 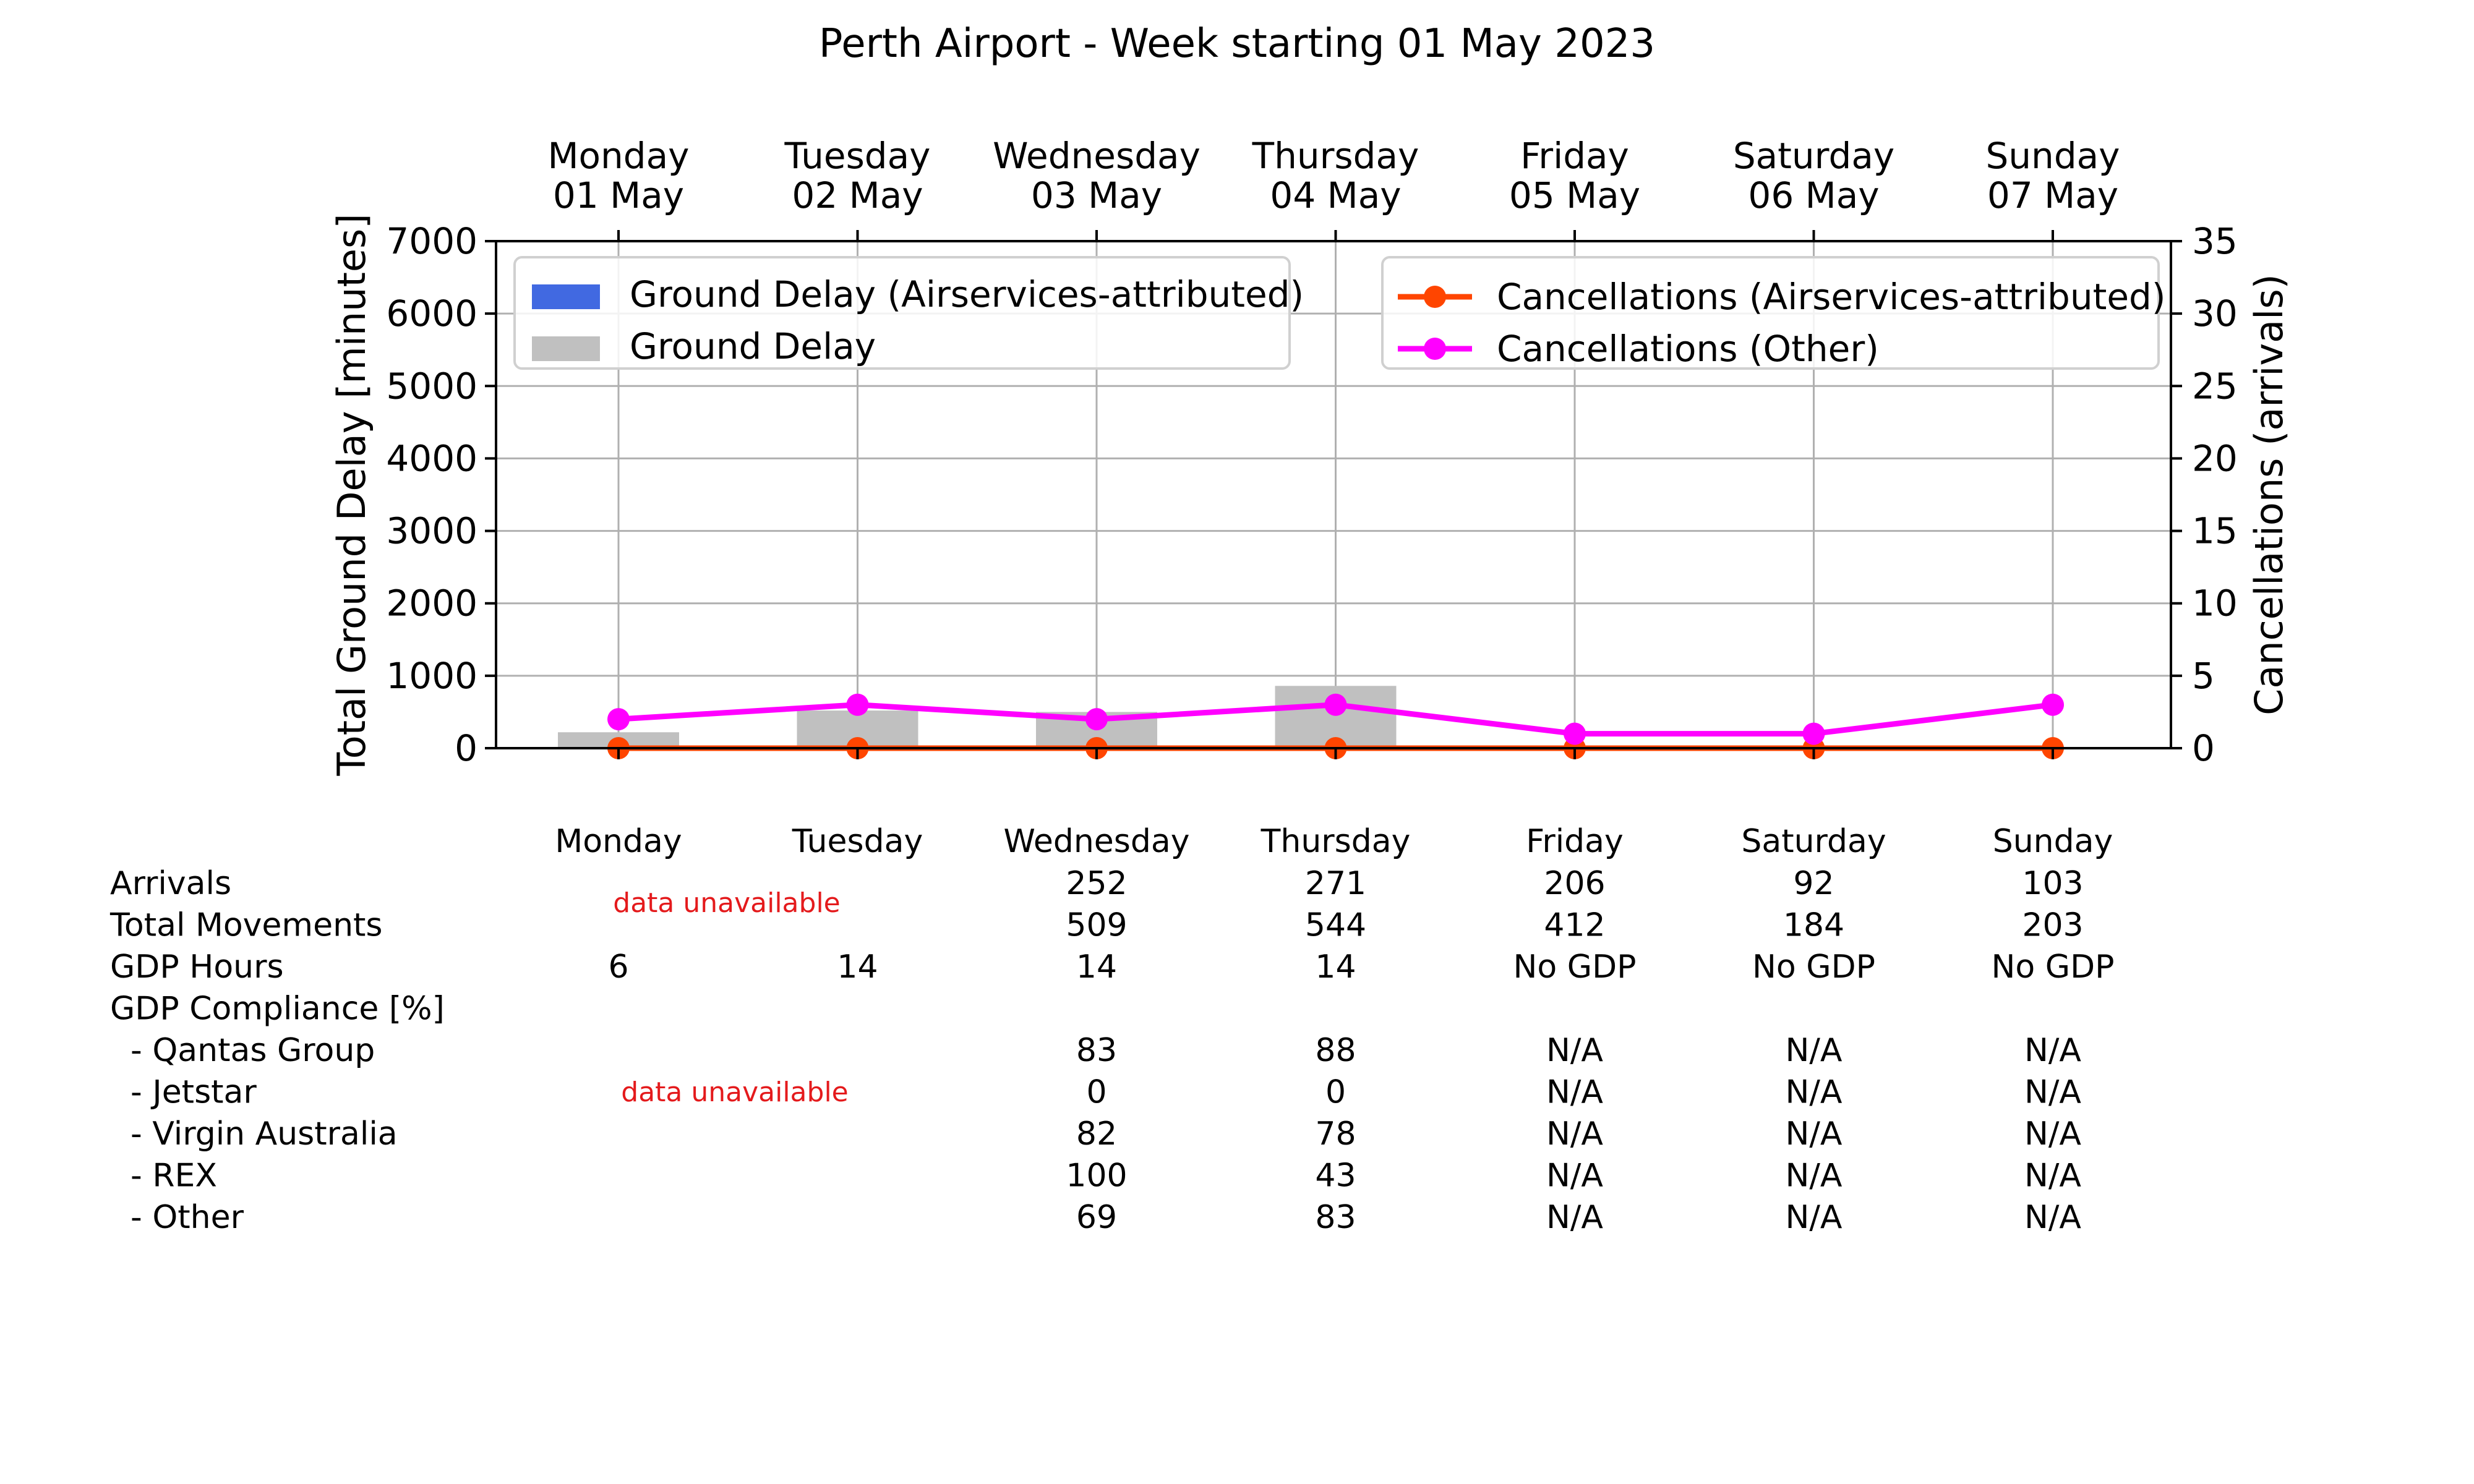 What do you see at coordinates (431, 313) in the screenshot?
I see `y-tick-label: 6000` at bounding box center [431, 313].